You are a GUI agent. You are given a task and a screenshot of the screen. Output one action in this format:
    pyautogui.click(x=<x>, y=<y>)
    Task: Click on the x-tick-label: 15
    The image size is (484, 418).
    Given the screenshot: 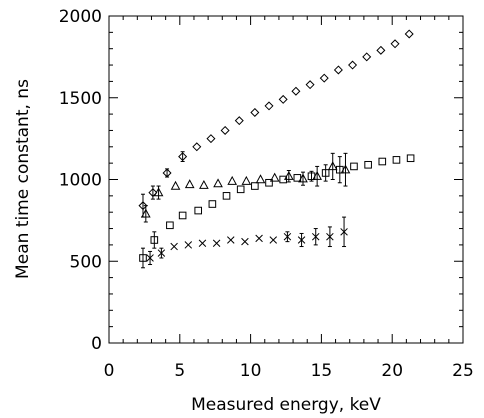 What is the action you would take?
    pyautogui.click(x=322, y=371)
    